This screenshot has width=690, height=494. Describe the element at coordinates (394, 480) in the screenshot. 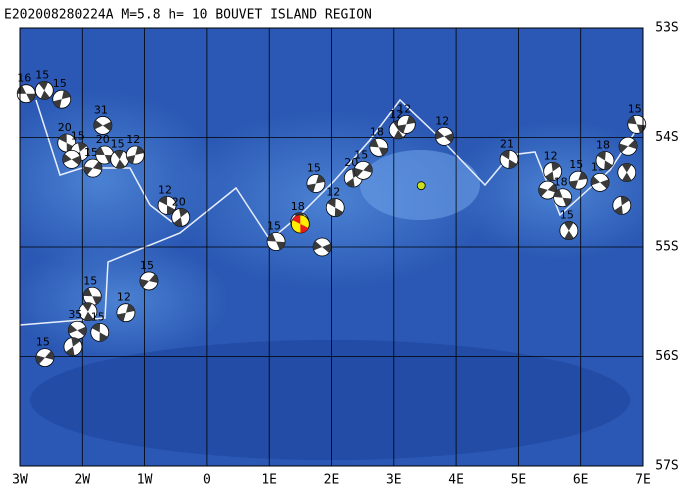

I see `lon-label: 3E` at that location.